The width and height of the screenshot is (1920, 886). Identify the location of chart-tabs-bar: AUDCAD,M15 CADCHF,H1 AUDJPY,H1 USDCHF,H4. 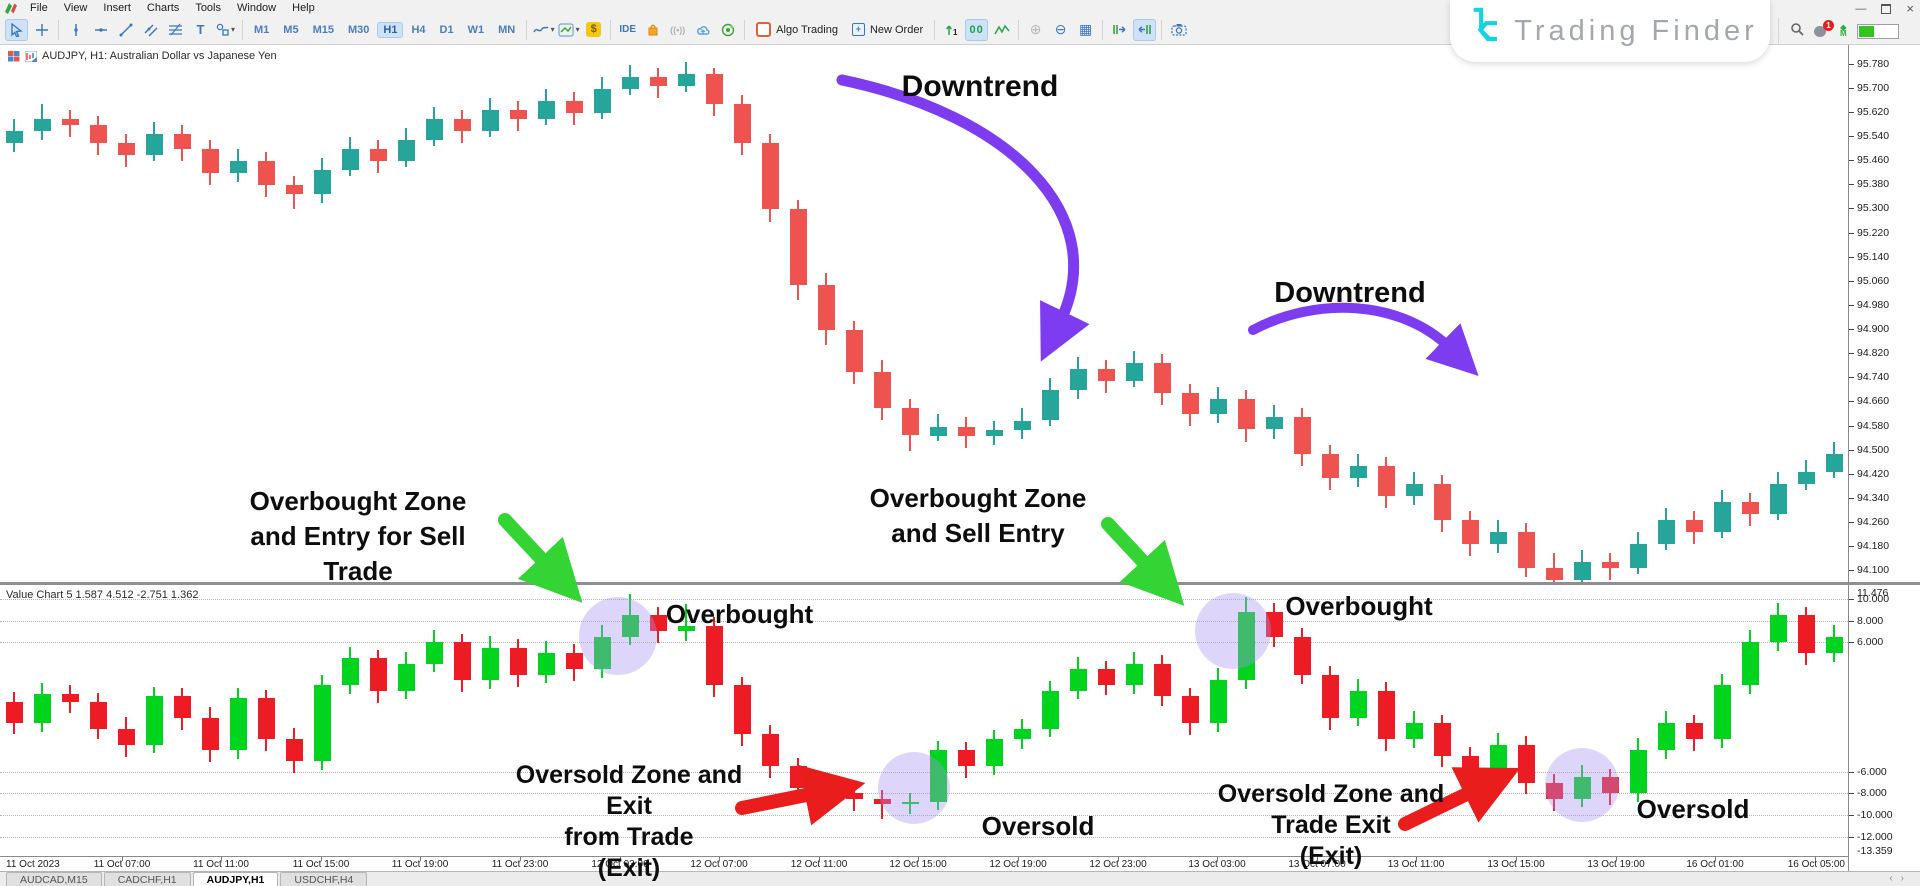
(960, 878).